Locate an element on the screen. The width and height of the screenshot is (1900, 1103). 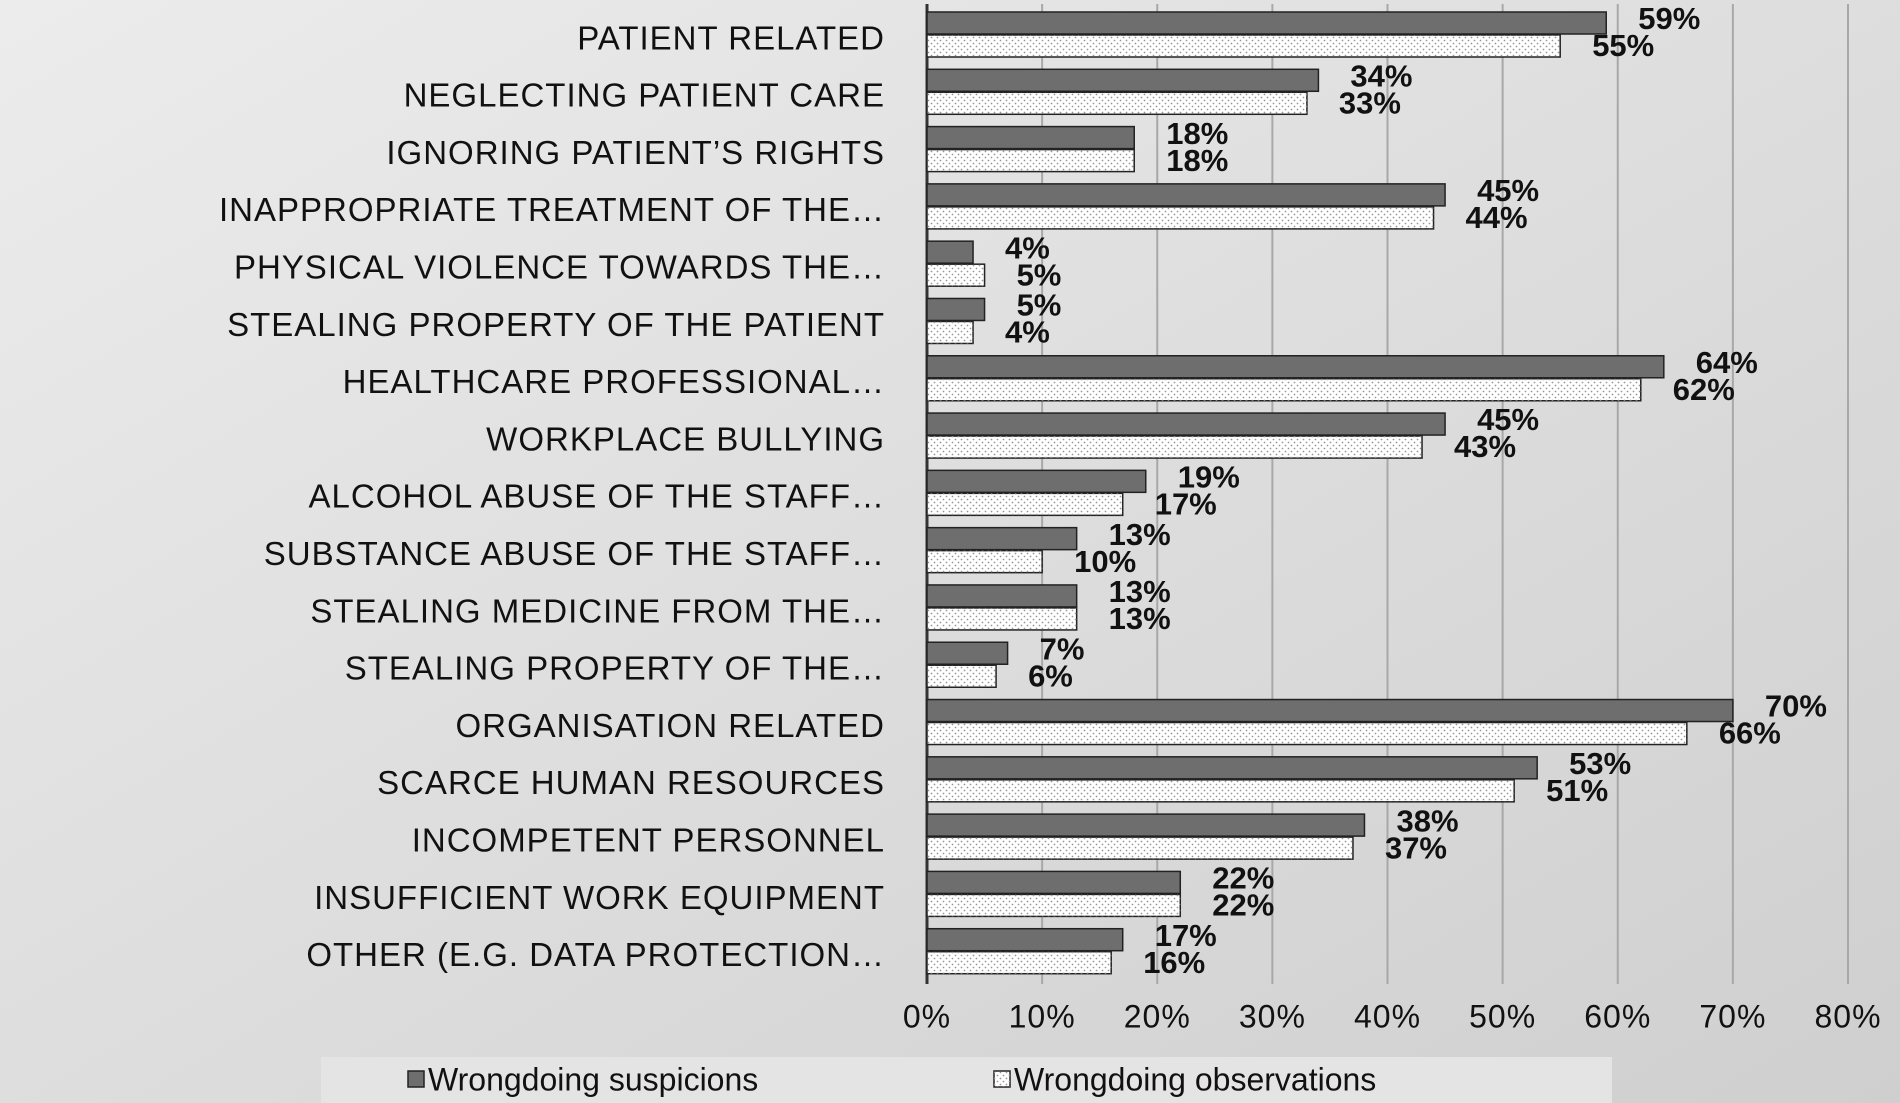
x-tick-label: 70% is located at coordinates (1732, 1016).